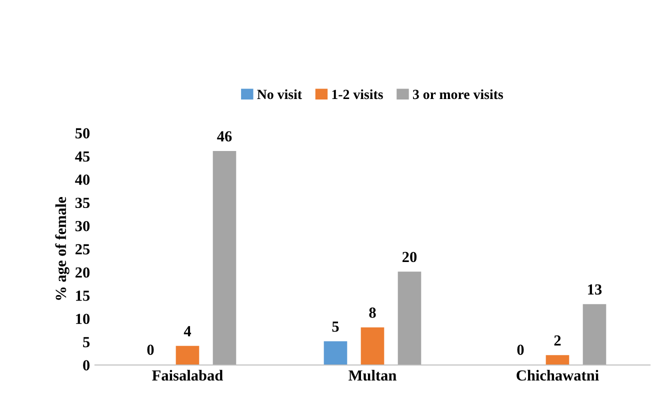  What do you see at coordinates (409, 257) in the screenshot?
I see `data-label: 20` at bounding box center [409, 257].